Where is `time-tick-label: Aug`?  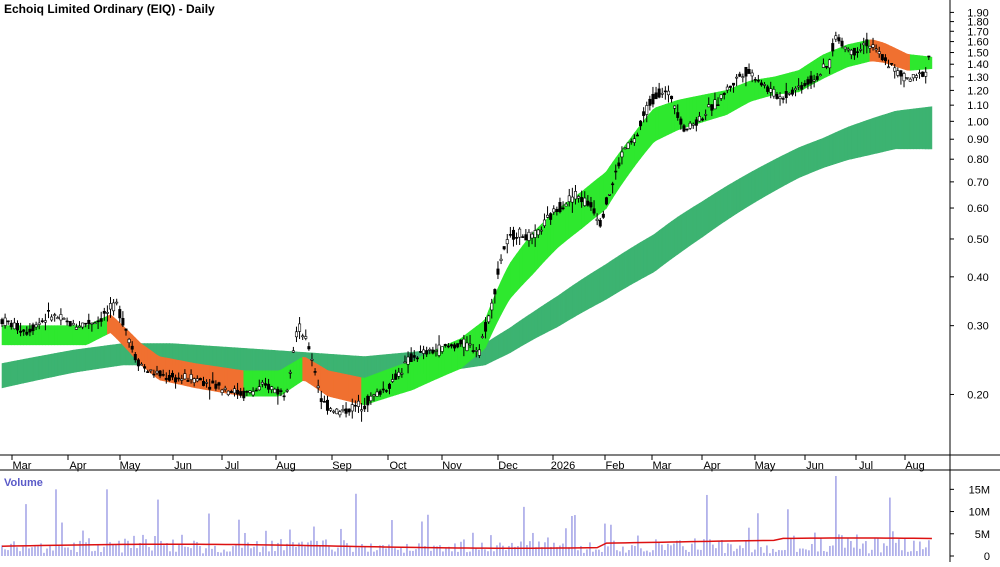 time-tick-label: Aug is located at coordinates (915, 466).